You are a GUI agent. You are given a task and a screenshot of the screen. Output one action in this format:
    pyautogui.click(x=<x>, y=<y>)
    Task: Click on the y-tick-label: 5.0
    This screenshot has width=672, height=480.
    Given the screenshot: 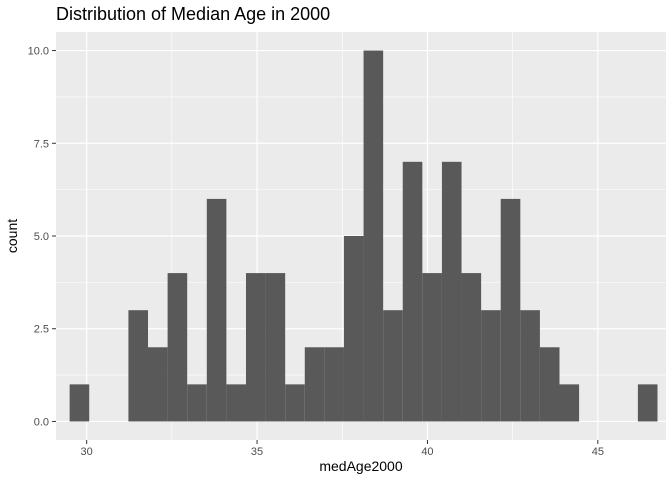 What is the action you would take?
    pyautogui.click(x=41, y=237)
    